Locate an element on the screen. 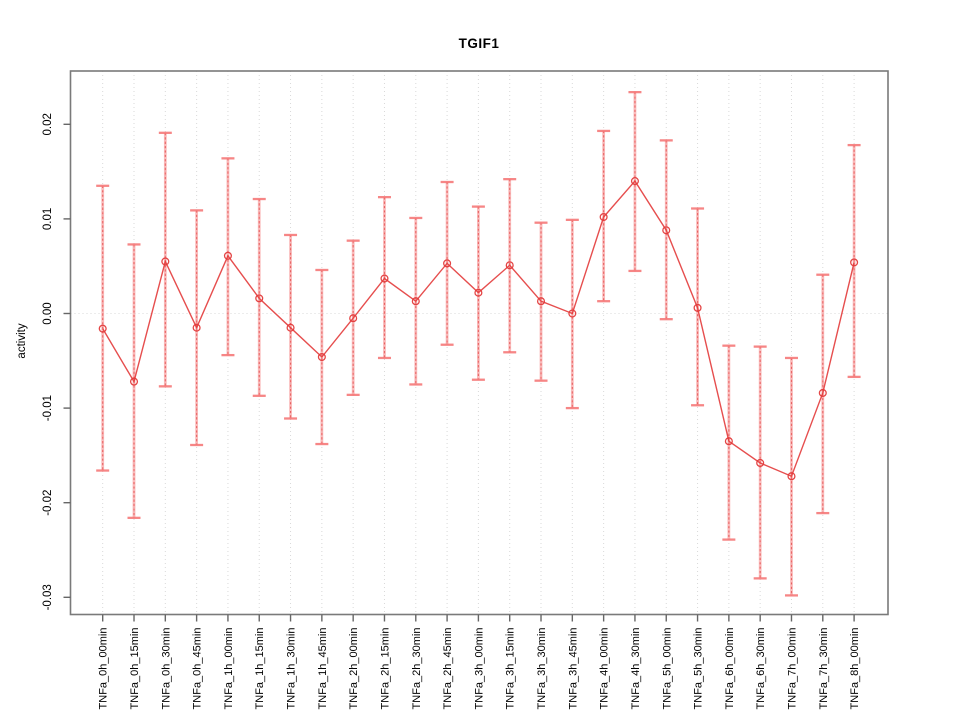 The height and width of the screenshot is (720, 960). x-tick-label: TNFa_6h_30min is located at coordinates (761, 669).